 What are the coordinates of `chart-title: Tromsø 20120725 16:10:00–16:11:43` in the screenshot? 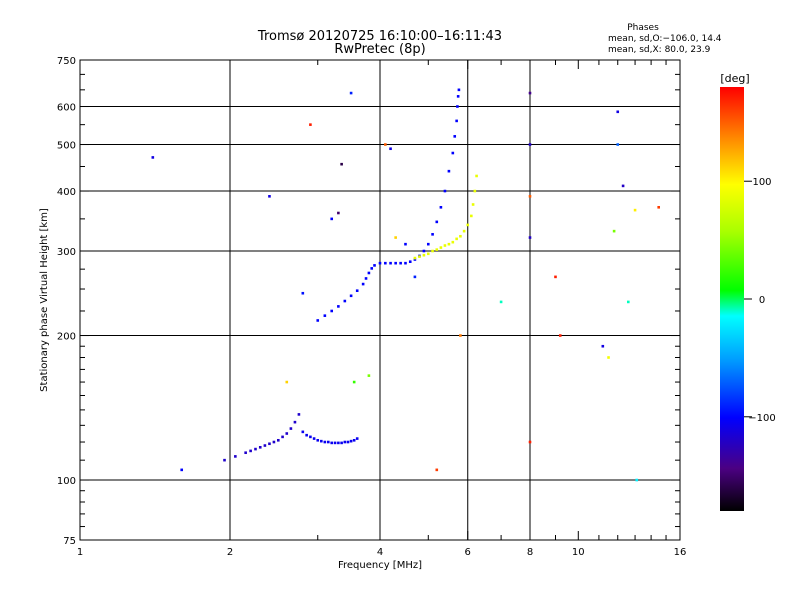 It's located at (379, 36).